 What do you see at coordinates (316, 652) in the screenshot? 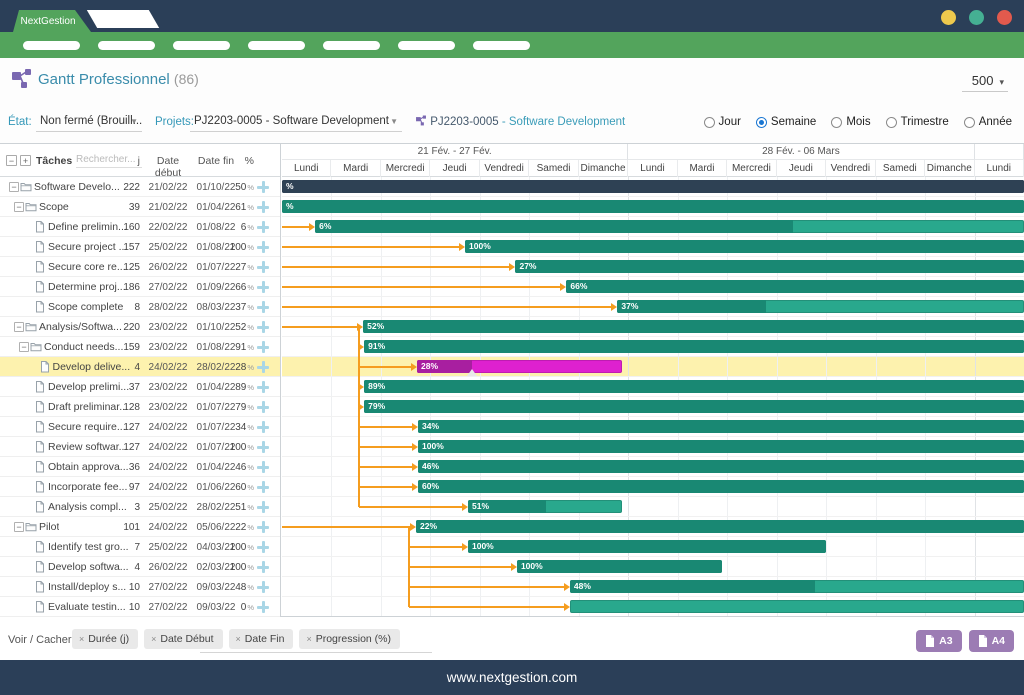
I see `chips-input-underline` at bounding box center [316, 652].